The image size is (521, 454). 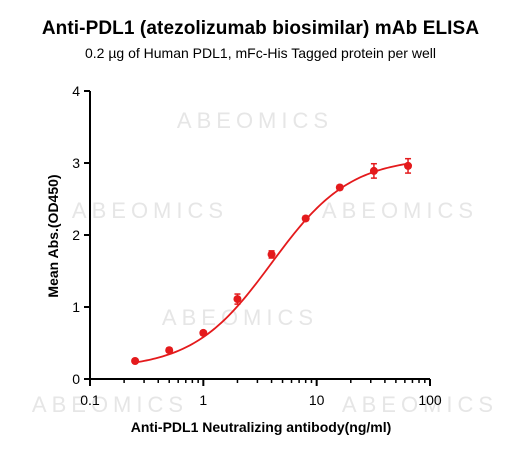 What do you see at coordinates (53, 235) in the screenshot?
I see `y-axis-label: Mean Abs.(OD450)` at bounding box center [53, 235].